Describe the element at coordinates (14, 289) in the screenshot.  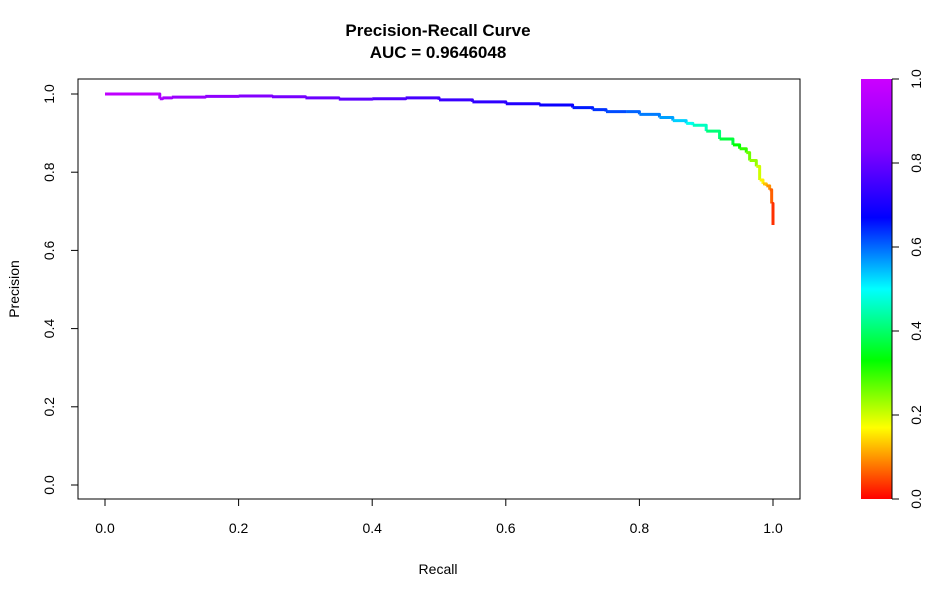
I see `y-axis-label: Precision` at that location.